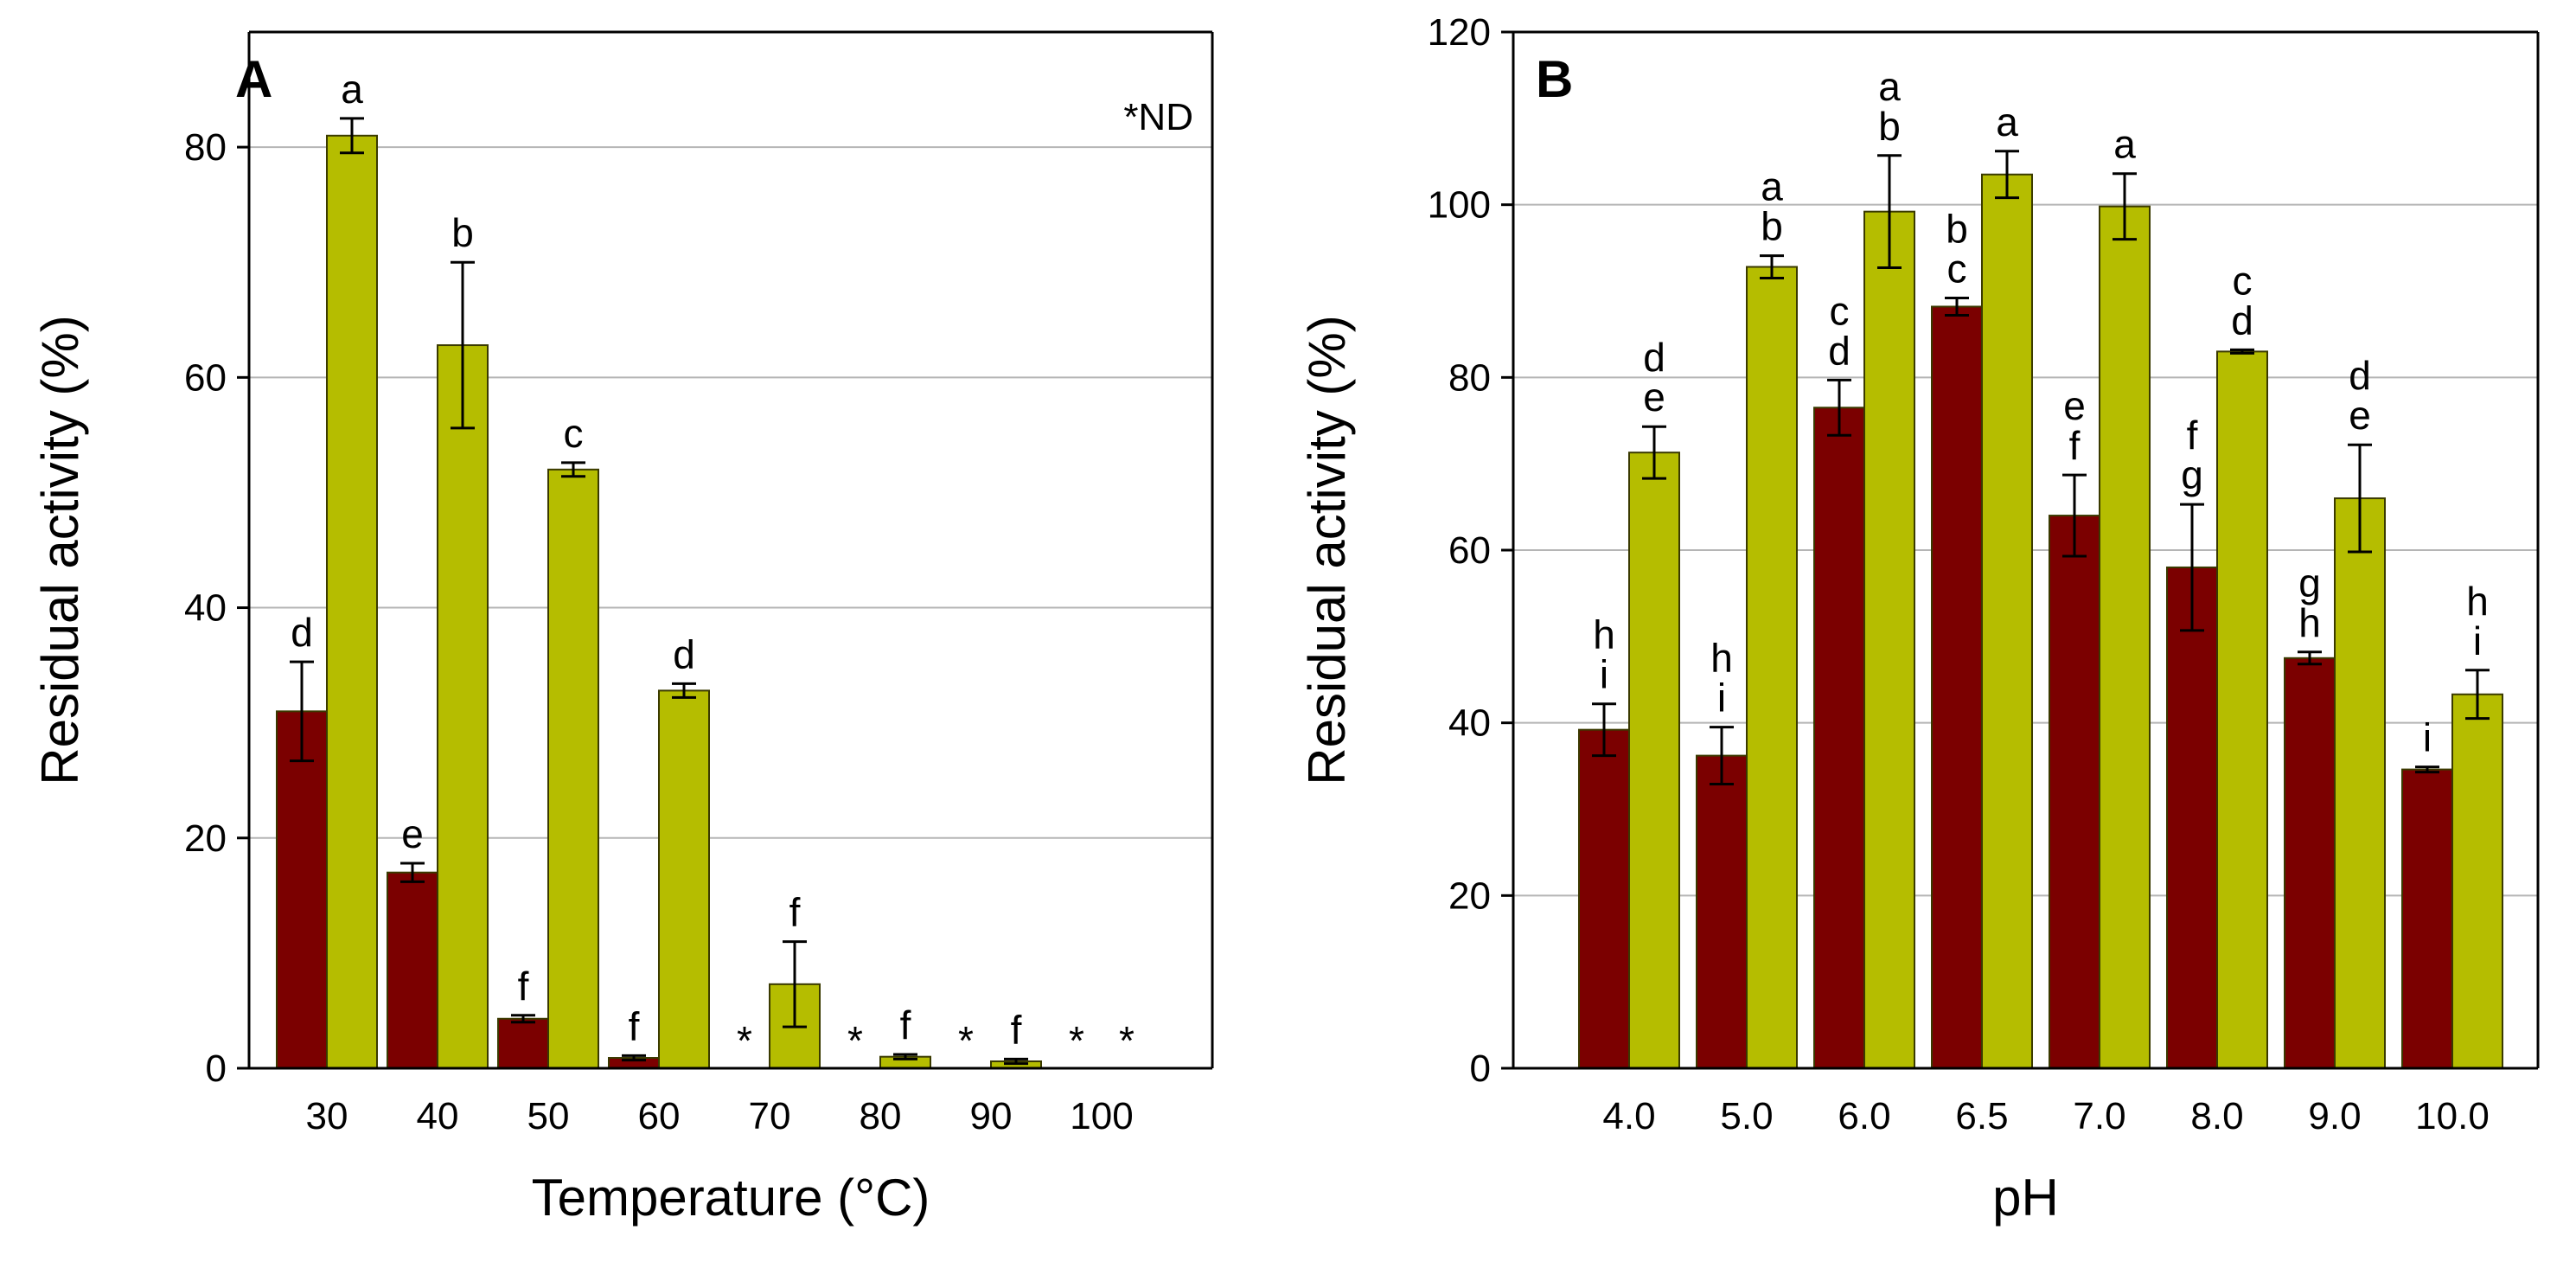 The width and height of the screenshot is (2576, 1262). Describe the element at coordinates (1982, 1116) in the screenshot. I see `x-tick-label: 6.5` at that location.